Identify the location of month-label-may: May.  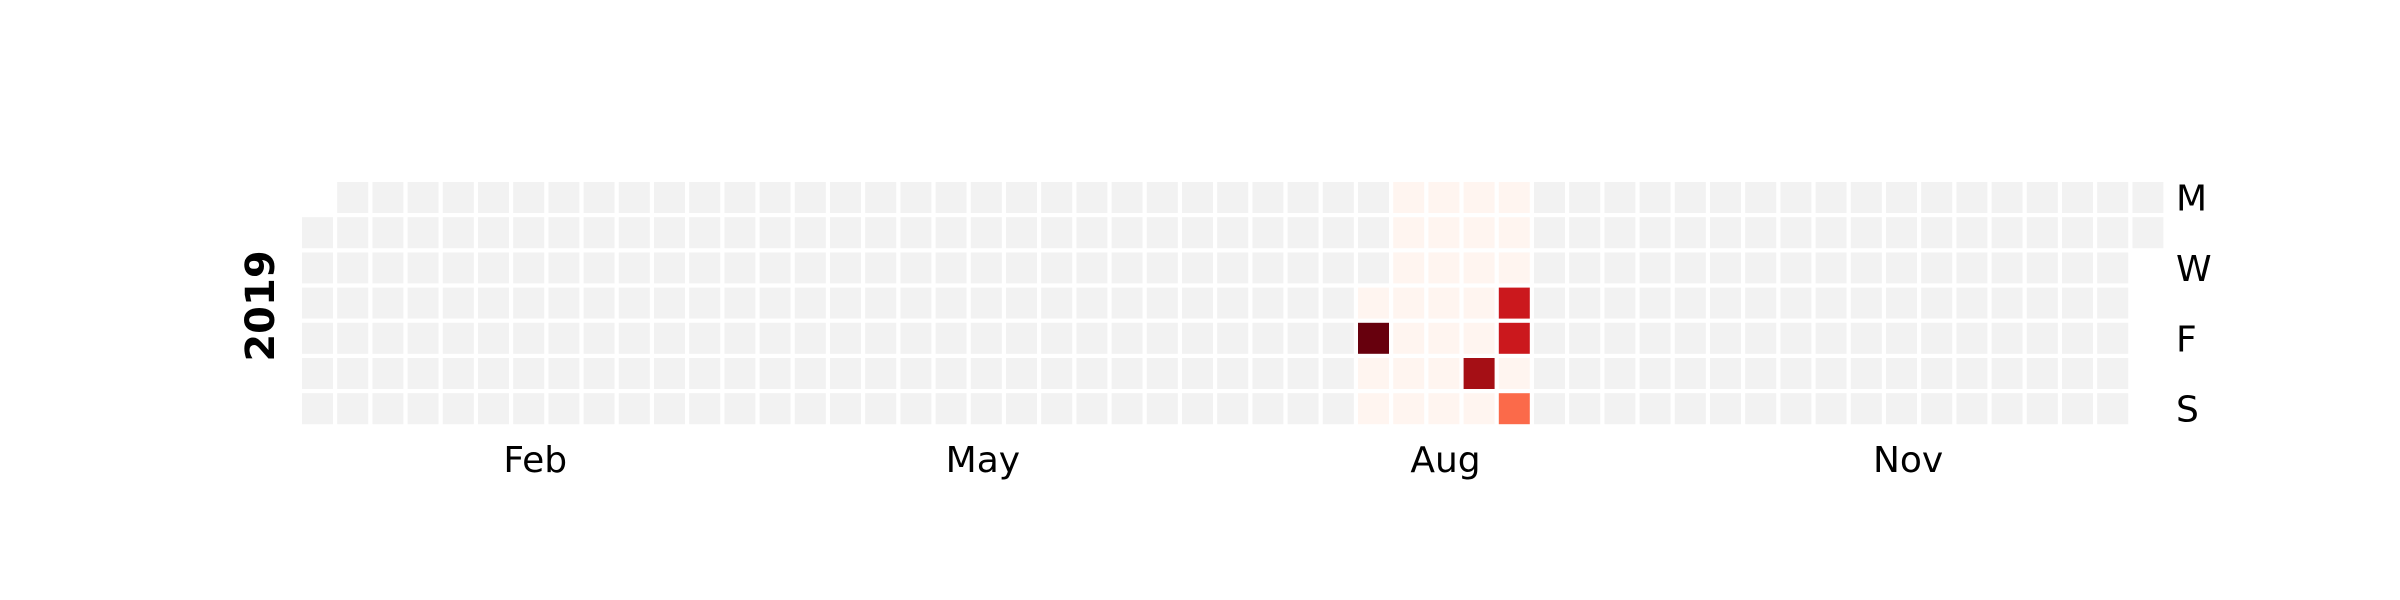
(983, 460).